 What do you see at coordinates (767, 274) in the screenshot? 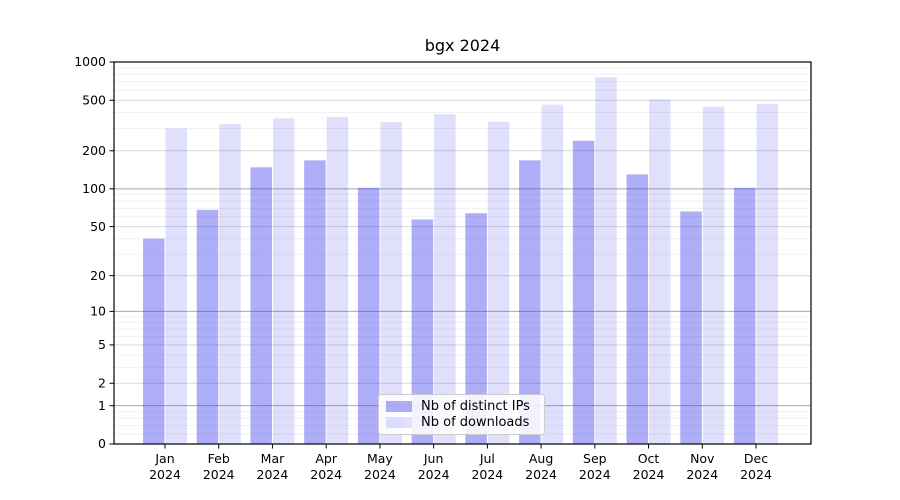
I see `bar-nb-of-downloads-dec-2024` at bounding box center [767, 274].